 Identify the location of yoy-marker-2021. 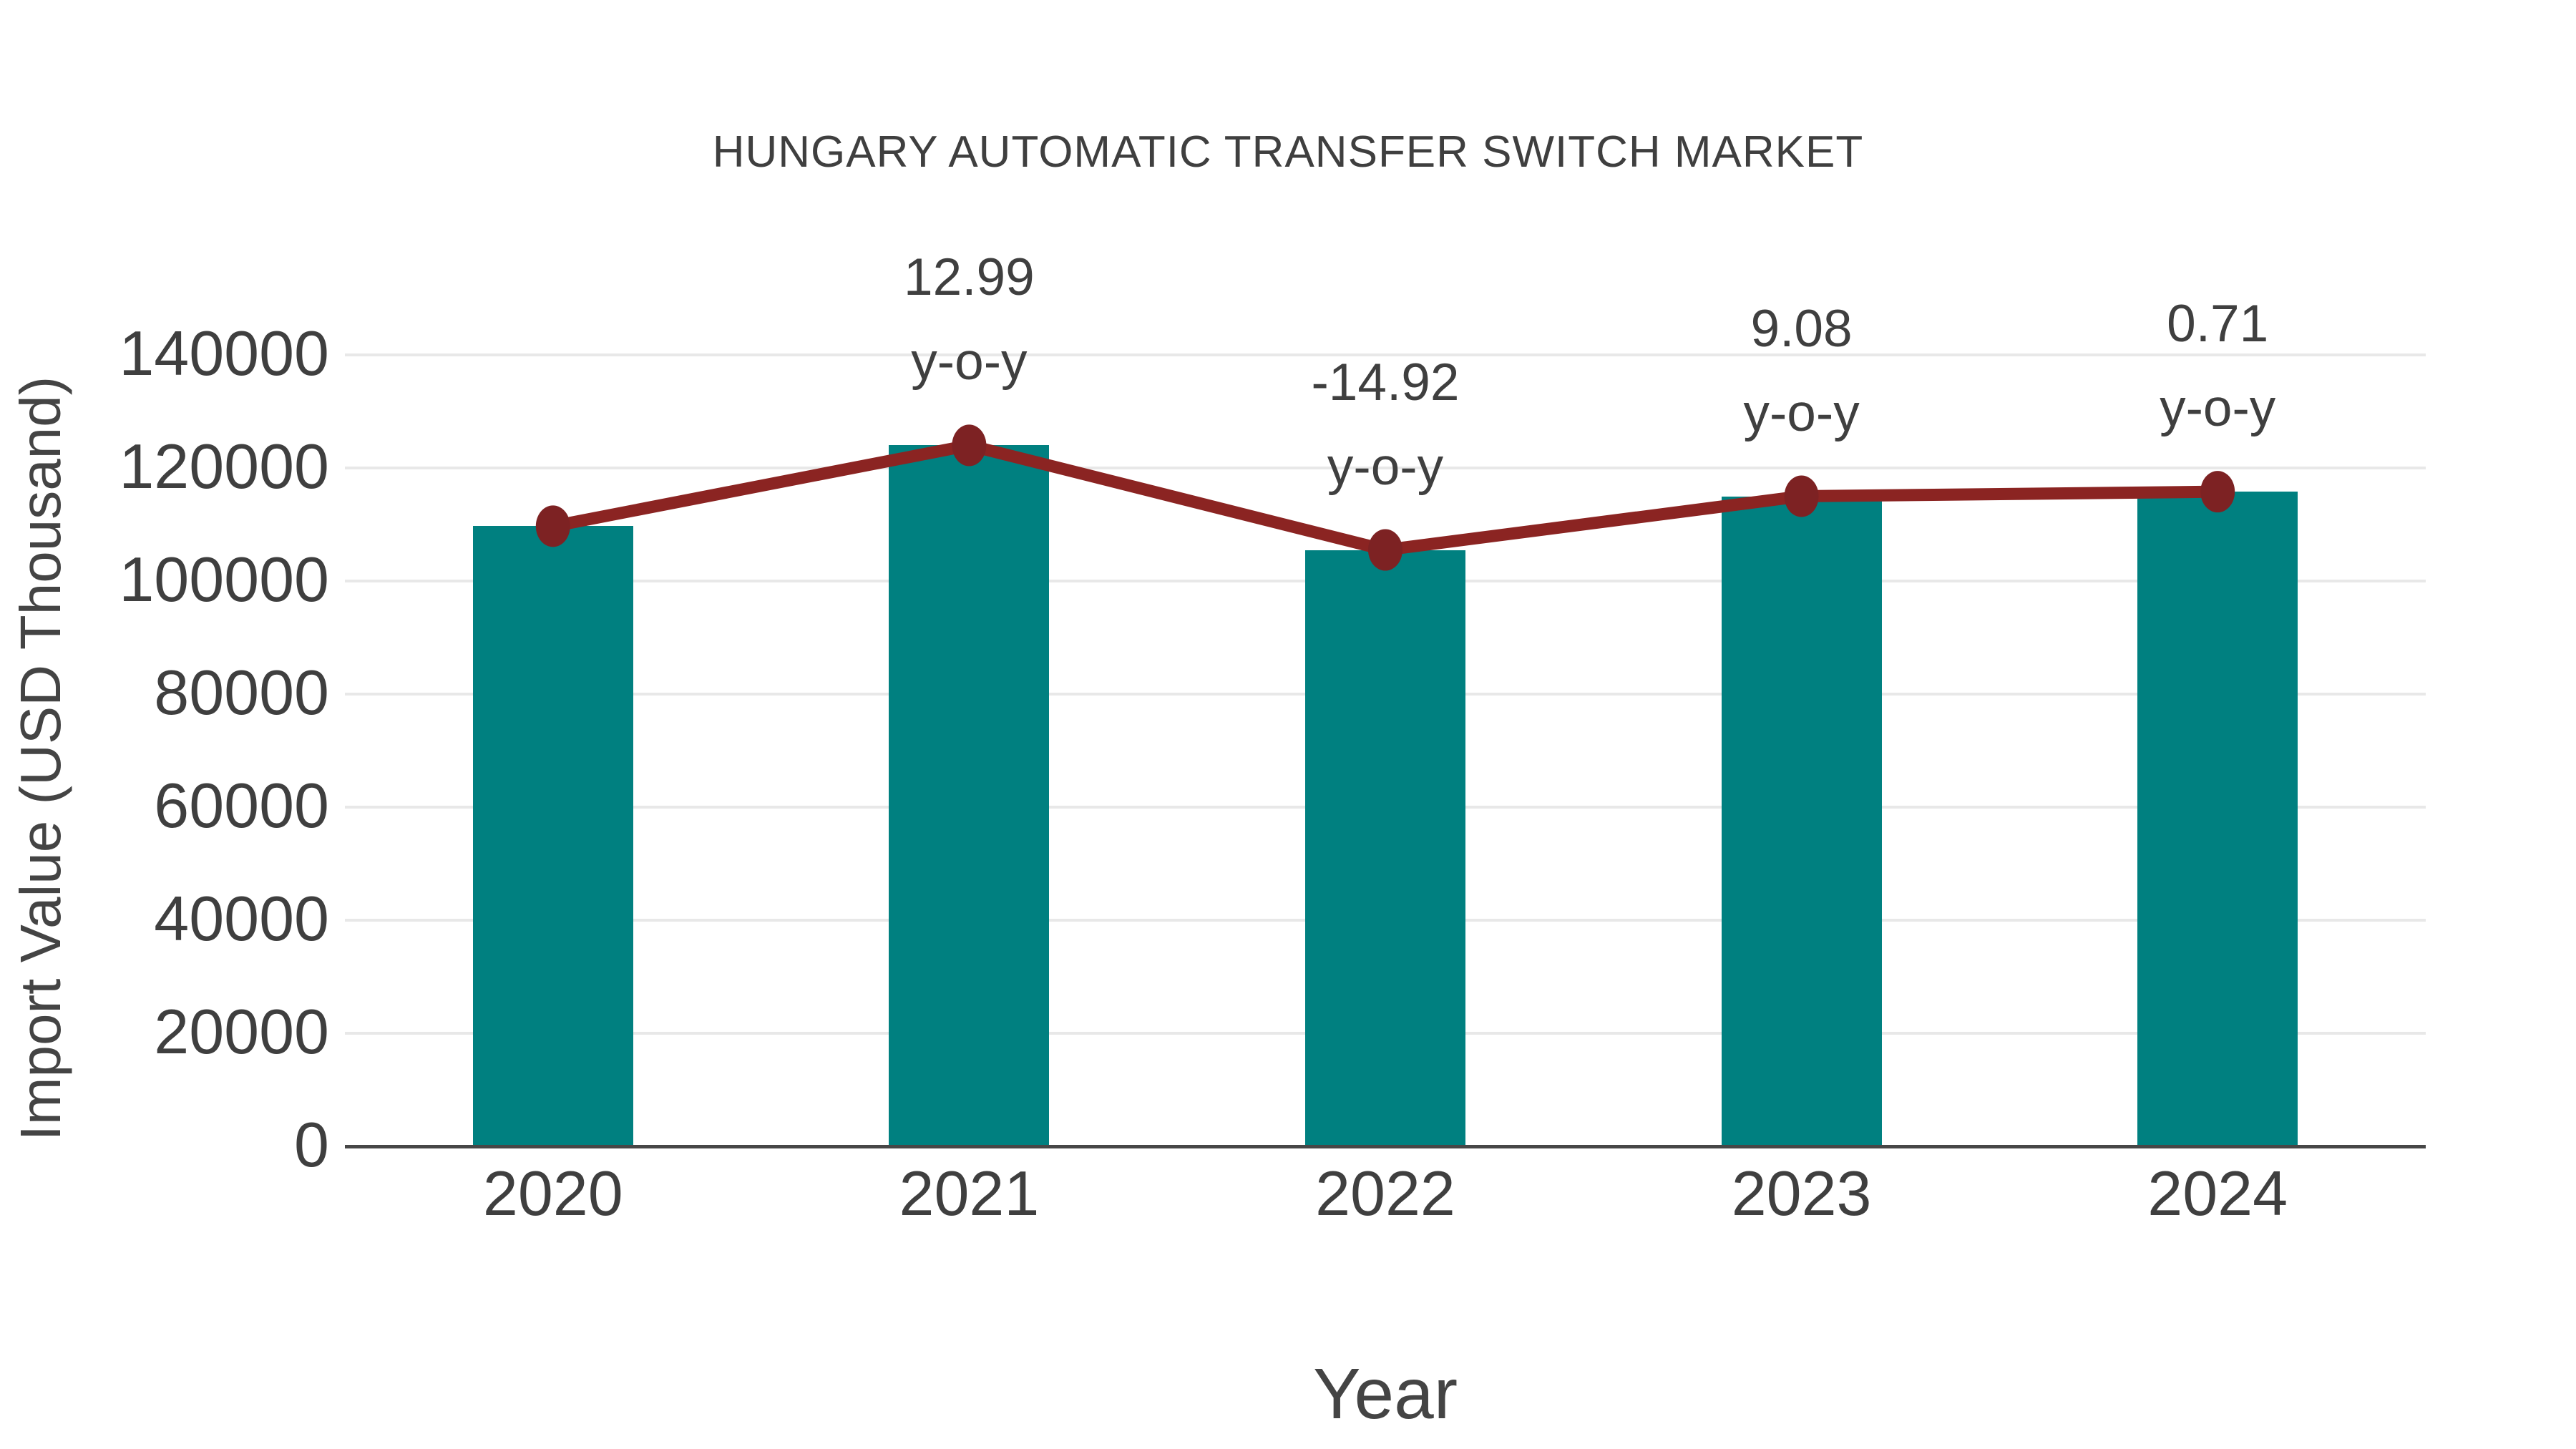
(969, 445).